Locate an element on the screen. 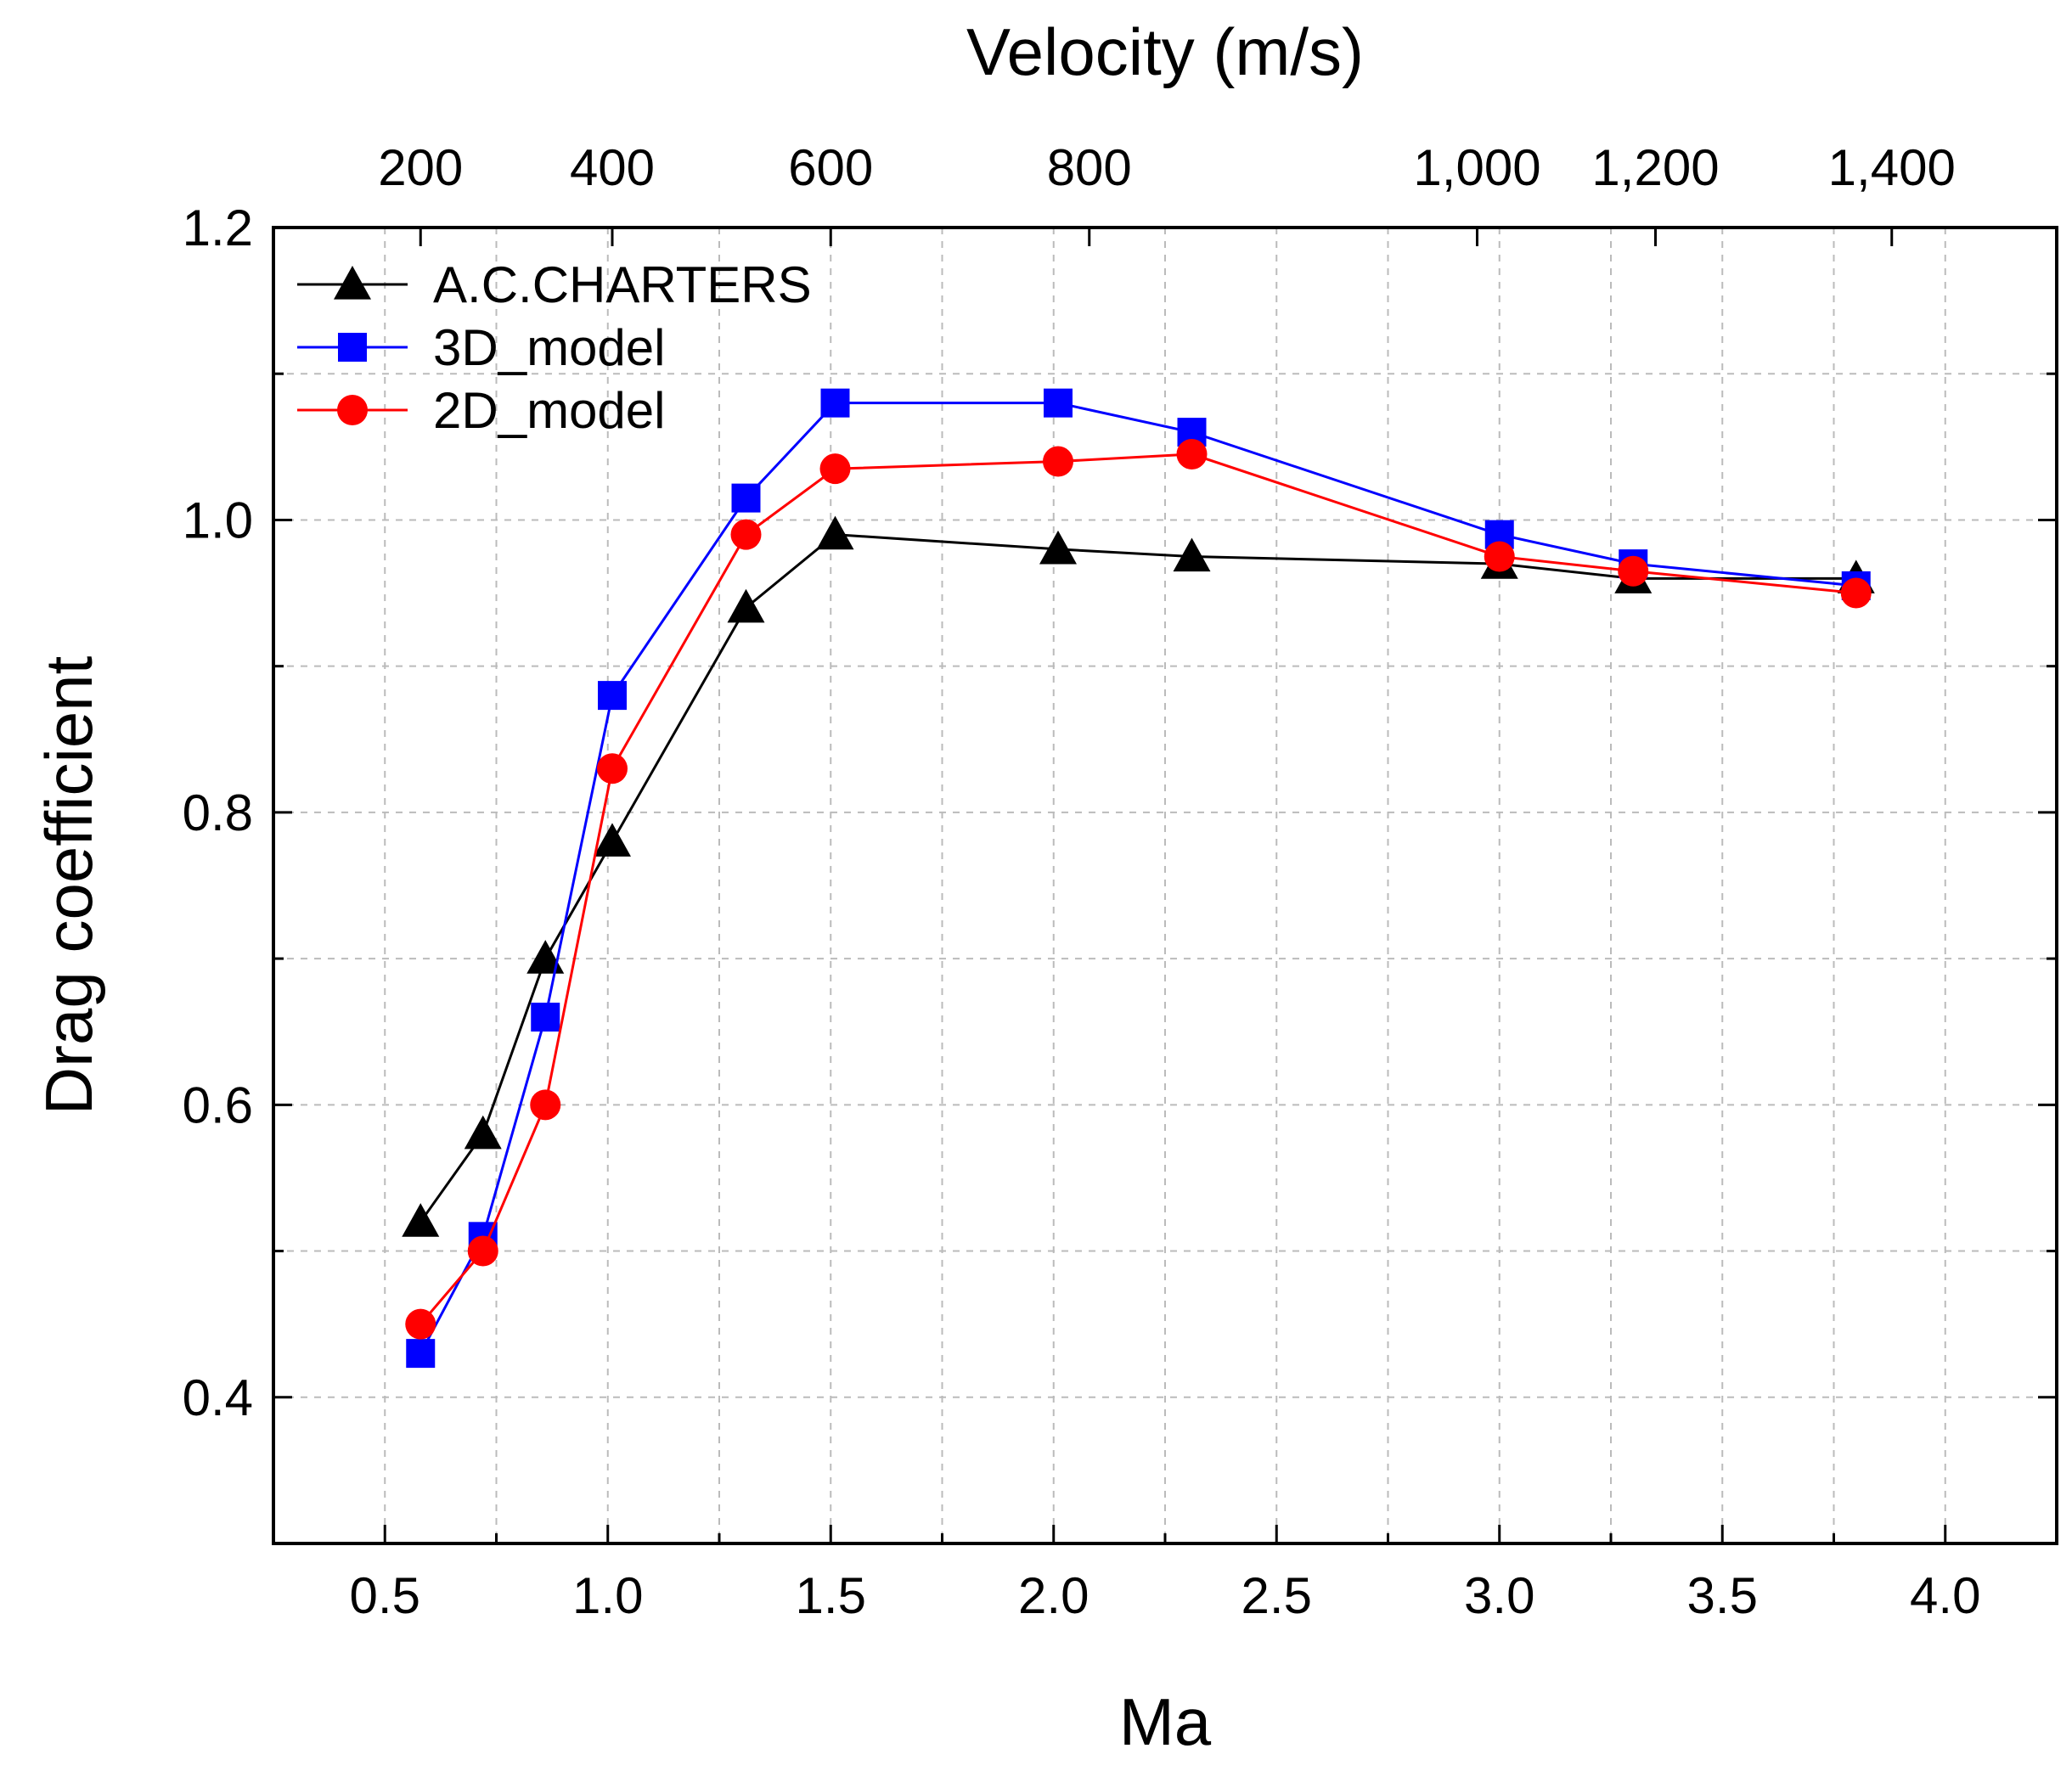  legend-marker-circle is located at coordinates (353, 410).